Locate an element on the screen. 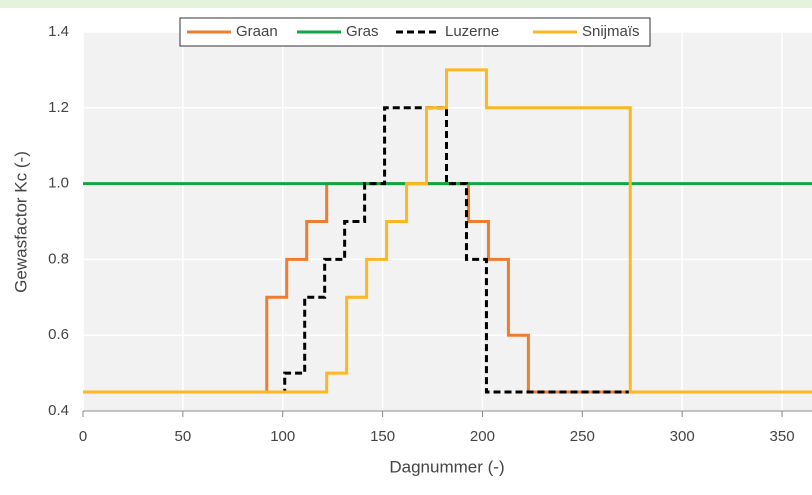 Image resolution: width=812 pixels, height=495 pixels. legend-label: Graan is located at coordinates (257, 31).